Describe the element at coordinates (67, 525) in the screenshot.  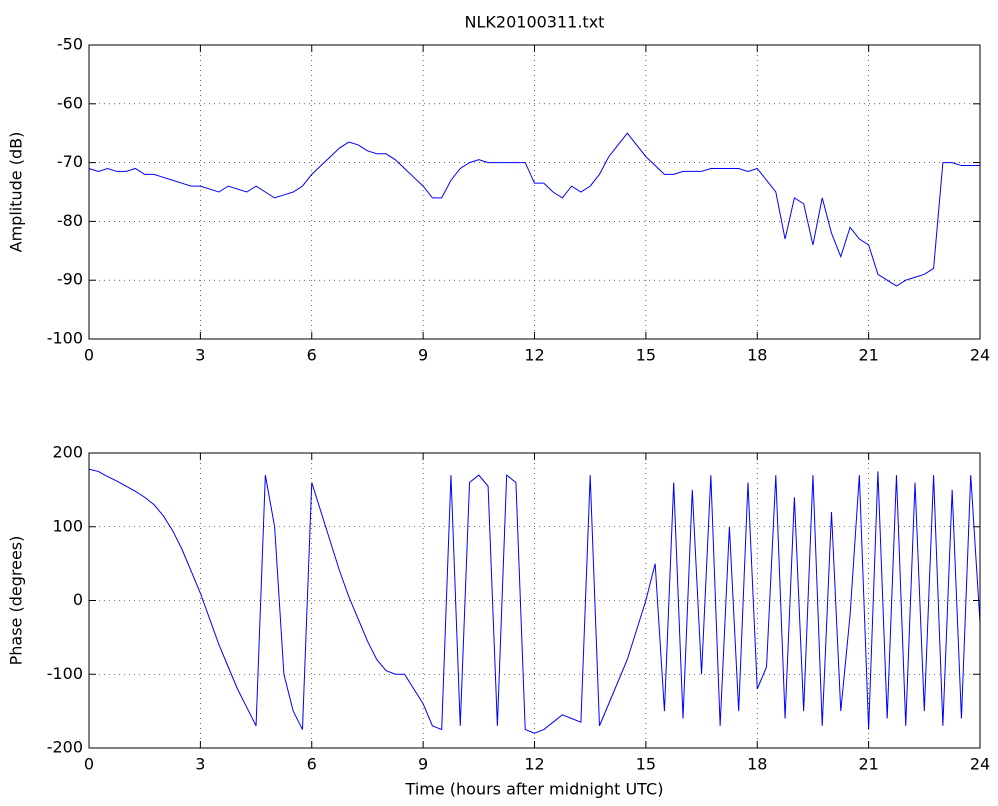
I see `y-tick-label: 100` at that location.